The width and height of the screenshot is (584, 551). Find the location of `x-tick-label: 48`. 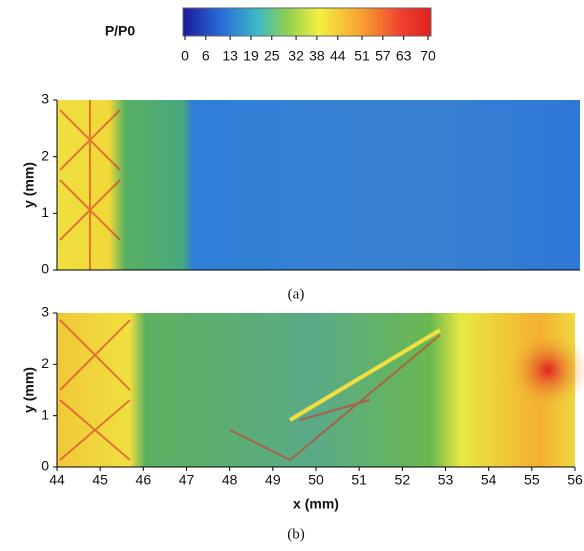

x-tick-label: 48 is located at coordinates (230, 480).